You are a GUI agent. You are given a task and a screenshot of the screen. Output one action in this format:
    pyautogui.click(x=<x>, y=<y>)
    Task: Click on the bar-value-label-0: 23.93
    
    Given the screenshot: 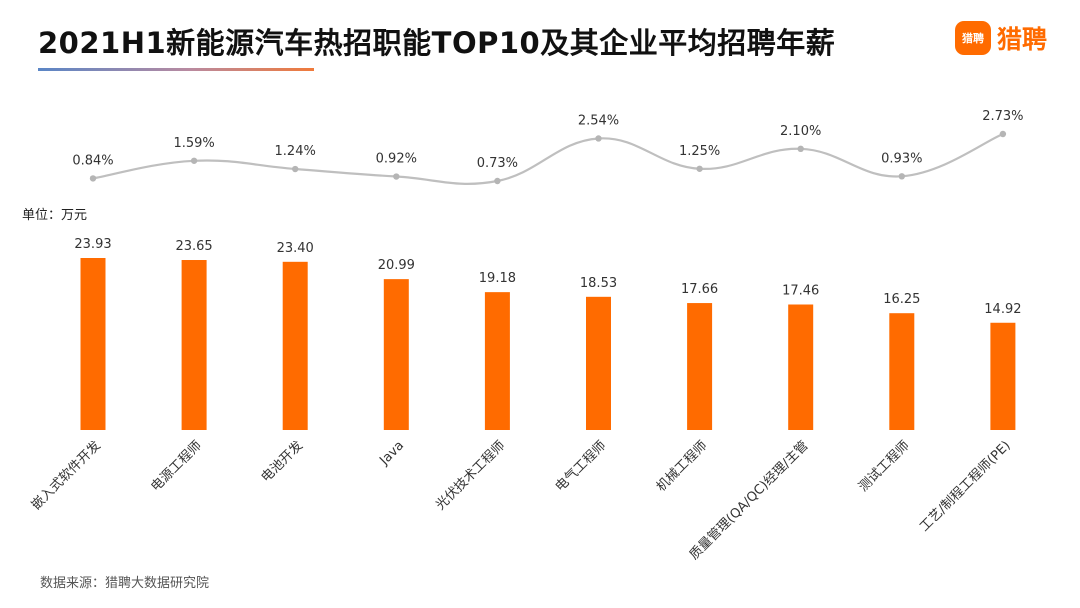 What is the action you would take?
    pyautogui.click(x=92, y=244)
    